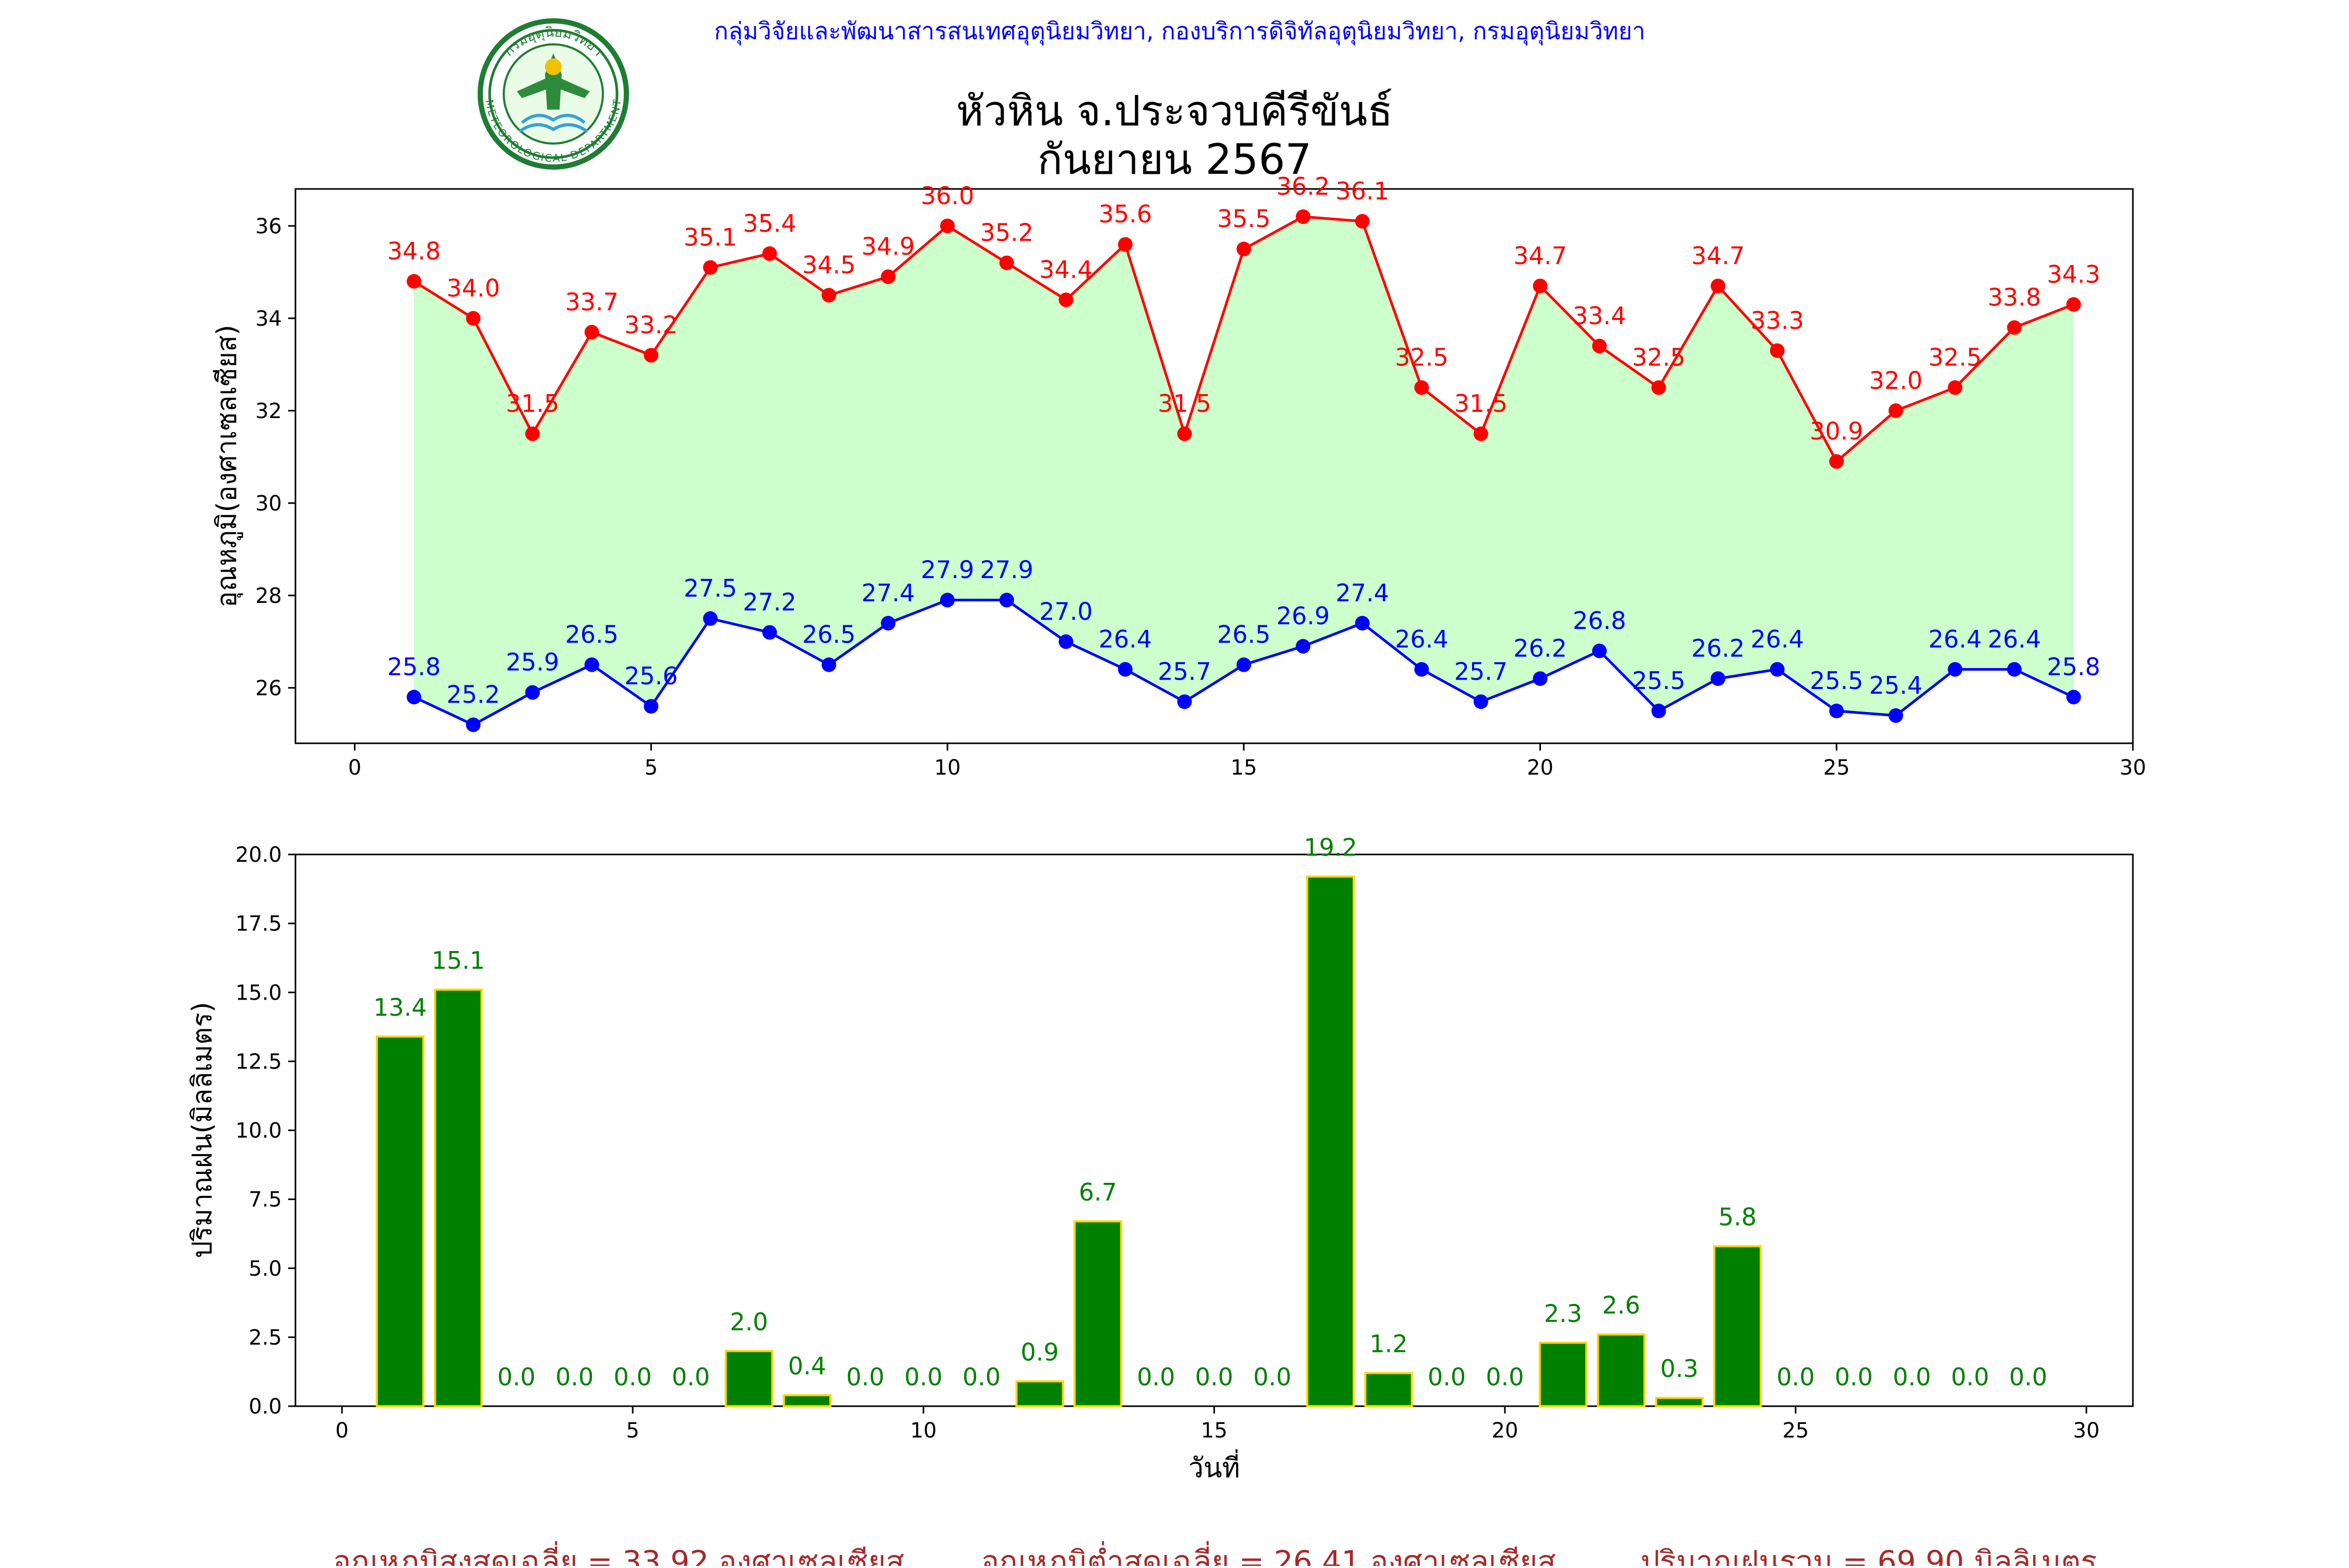 The height and width of the screenshot is (1568, 2349). I want to click on tmax-data-label: 33.8, so click(2015, 297).